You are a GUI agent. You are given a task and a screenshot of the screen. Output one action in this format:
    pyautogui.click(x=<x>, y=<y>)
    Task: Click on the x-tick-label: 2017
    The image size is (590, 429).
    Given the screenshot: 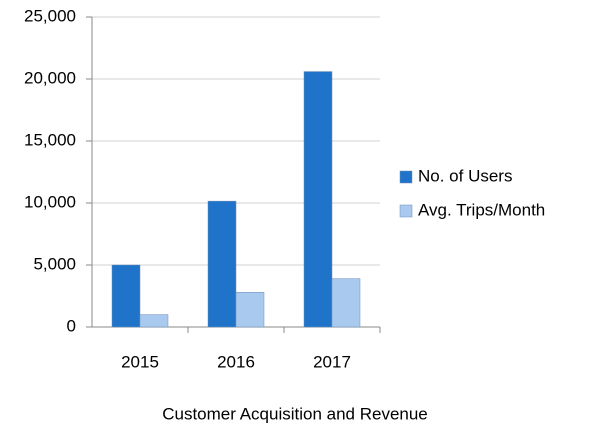 What is the action you would take?
    pyautogui.click(x=332, y=361)
    